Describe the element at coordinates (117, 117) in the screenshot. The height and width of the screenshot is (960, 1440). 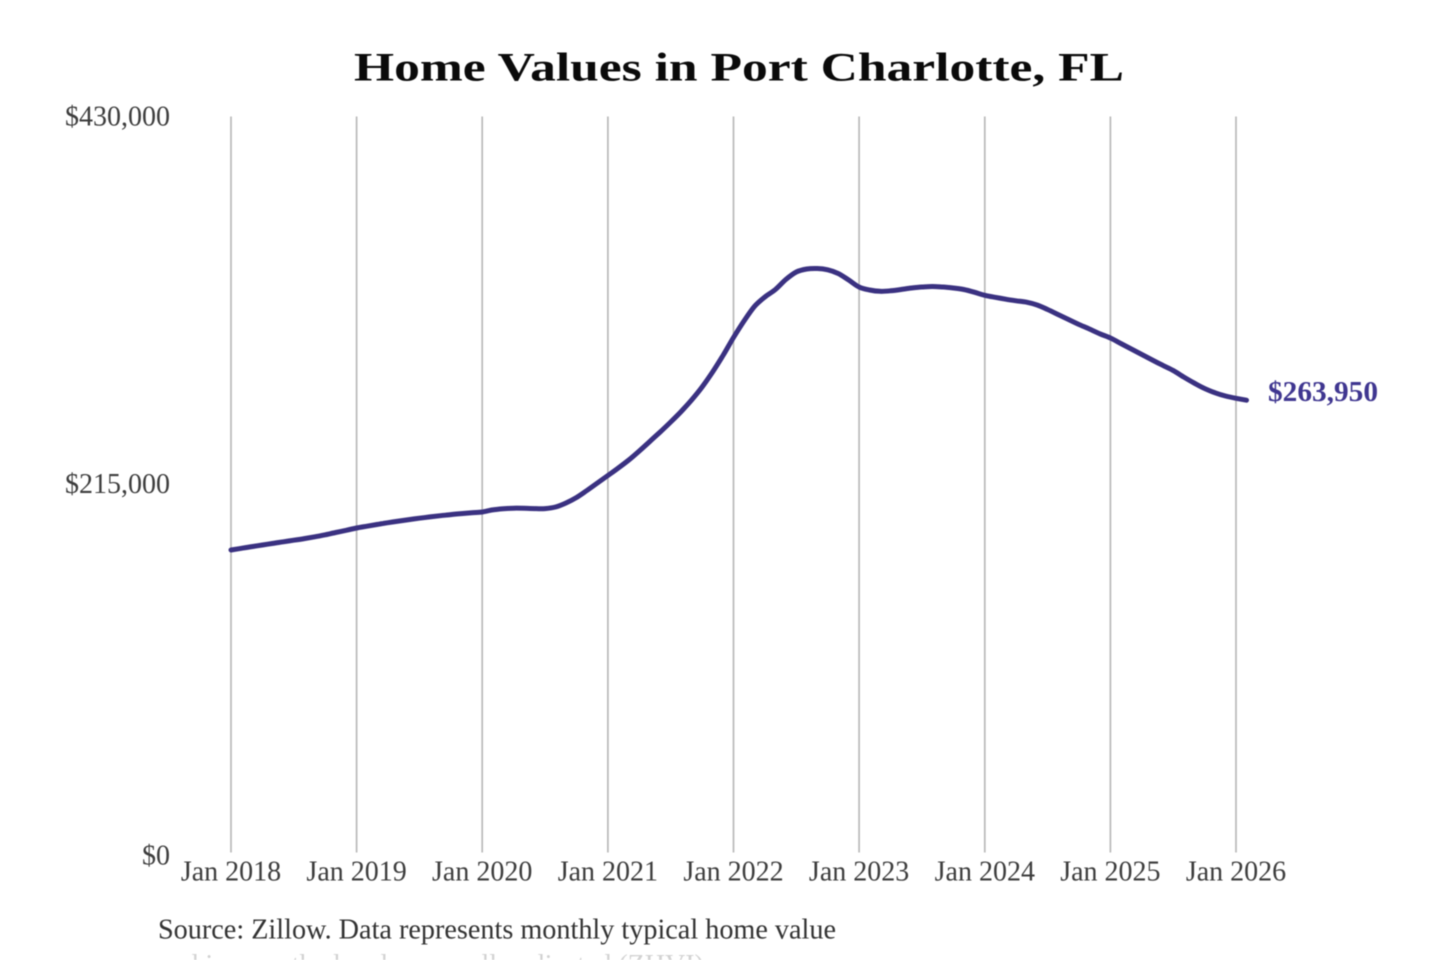
I see `svg-text: $430,000` at that location.